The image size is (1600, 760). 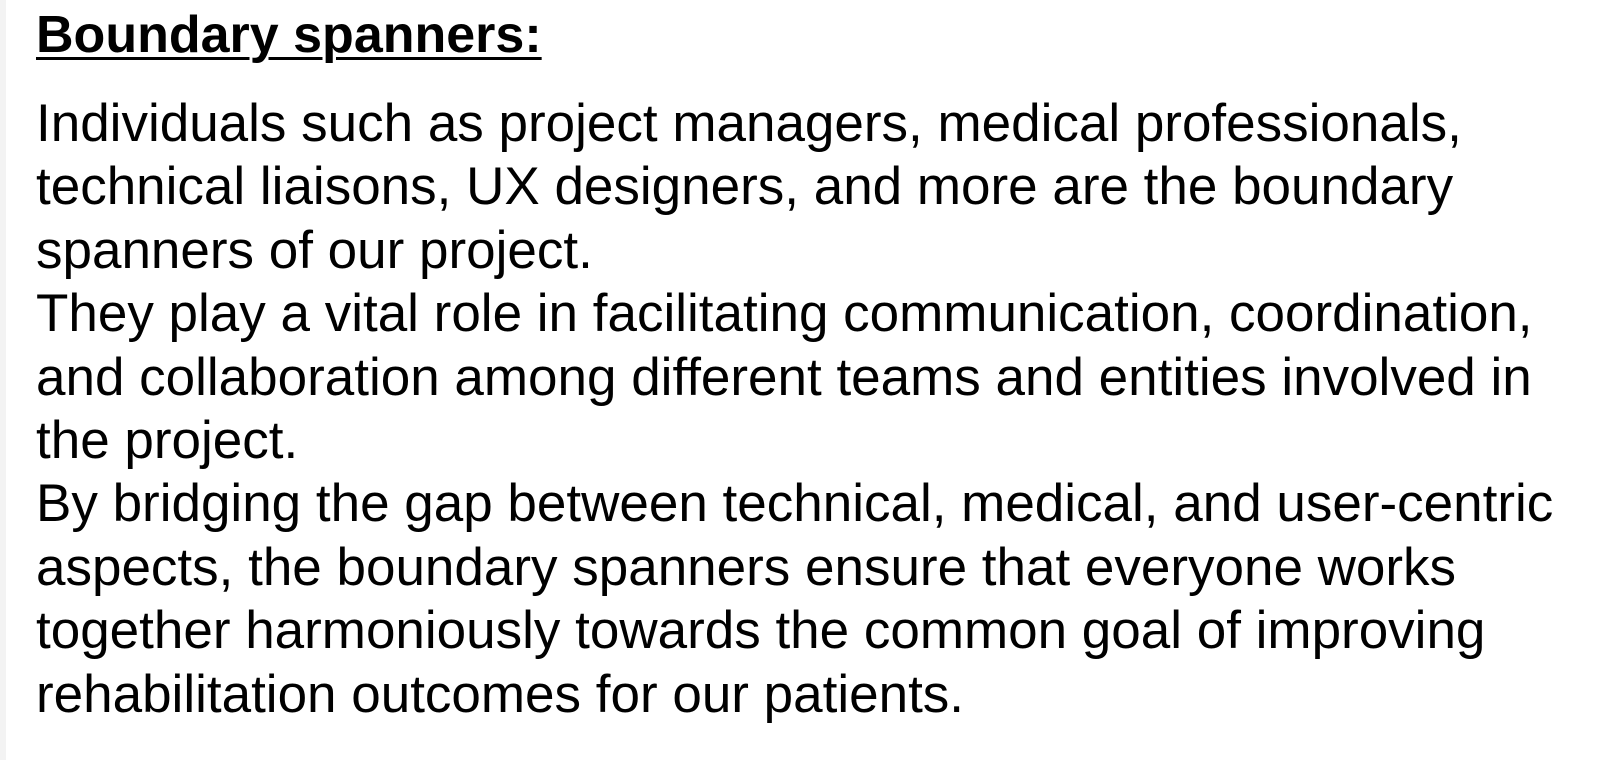 I want to click on slide-heading: Boundary spanners:, so click(x=289, y=35).